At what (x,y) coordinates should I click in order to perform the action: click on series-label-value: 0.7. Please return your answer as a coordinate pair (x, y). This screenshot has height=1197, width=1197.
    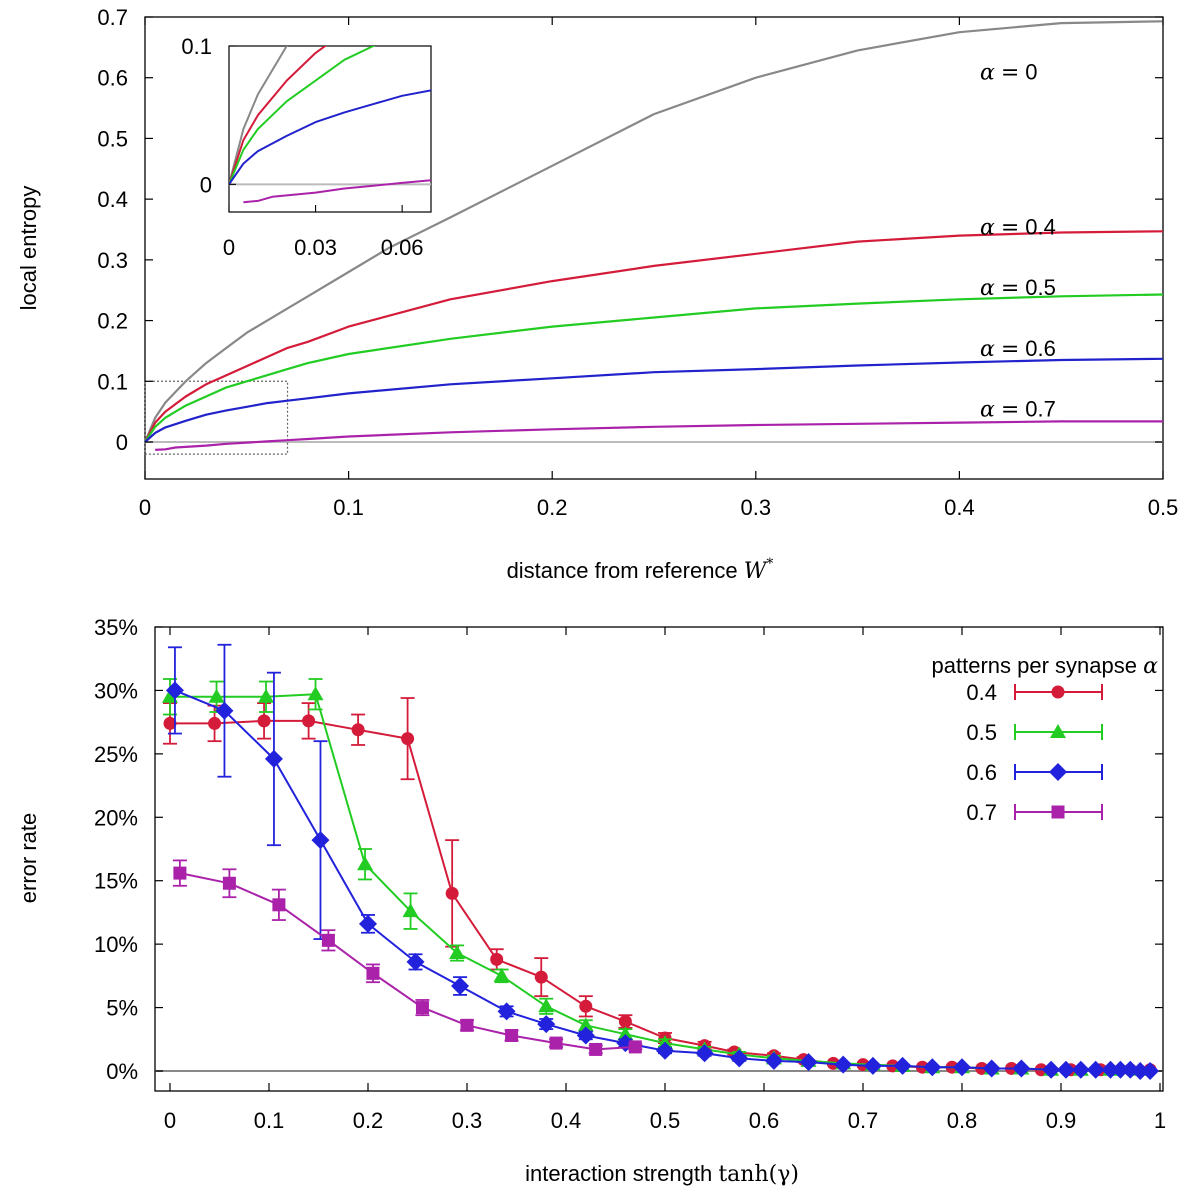
    Looking at the image, I should click on (1040, 409).